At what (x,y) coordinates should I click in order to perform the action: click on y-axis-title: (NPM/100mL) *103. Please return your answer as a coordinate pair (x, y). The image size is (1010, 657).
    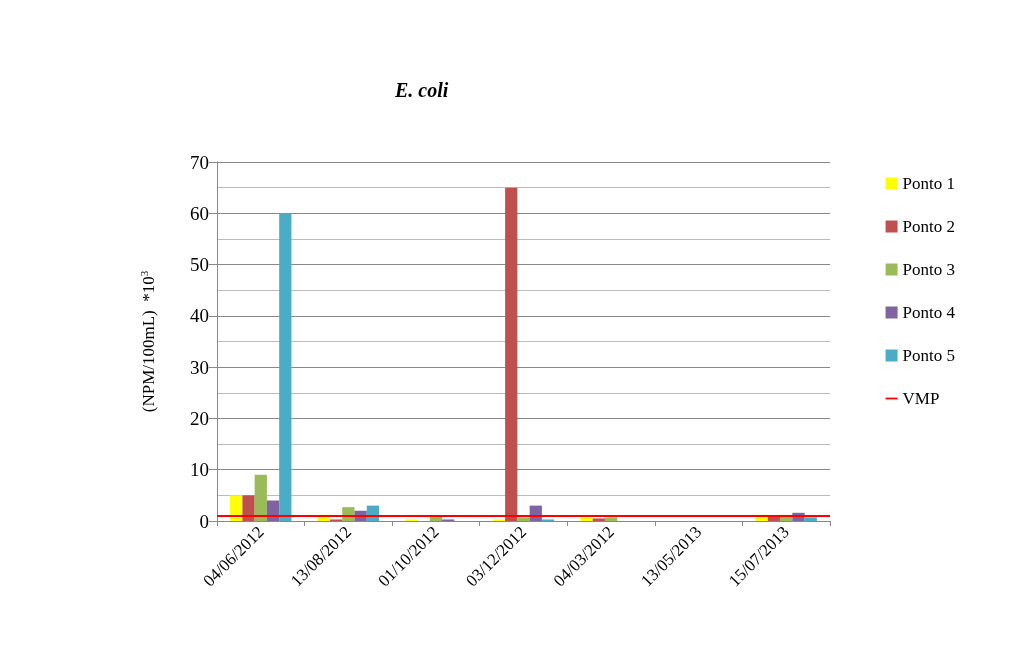
    Looking at the image, I should click on (147, 341).